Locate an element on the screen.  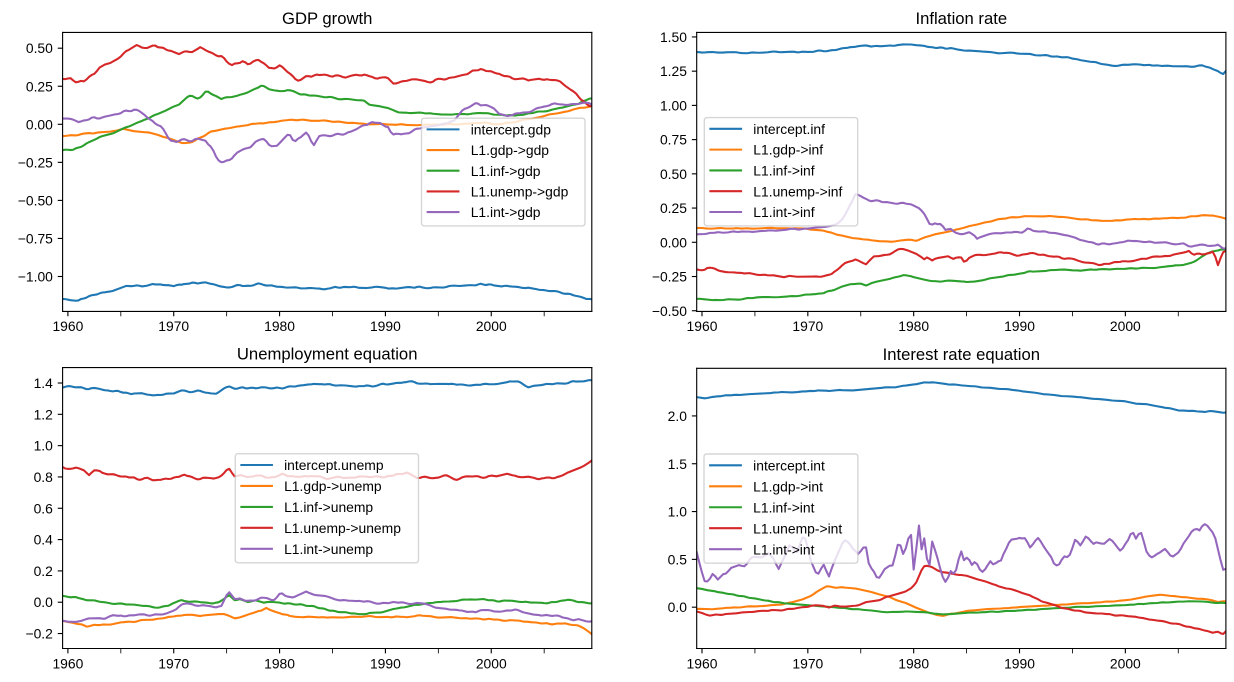
svg-text: L1.gdp->int is located at coordinates (788, 486).